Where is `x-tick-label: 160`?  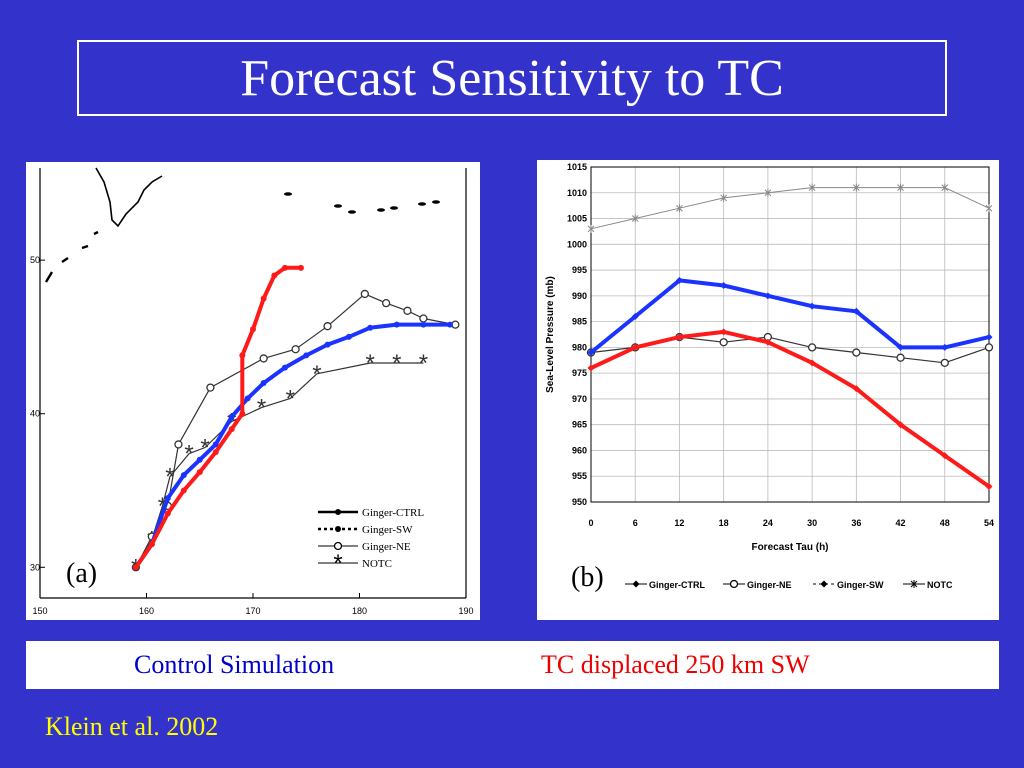
x-tick-label: 160 is located at coordinates (146, 611).